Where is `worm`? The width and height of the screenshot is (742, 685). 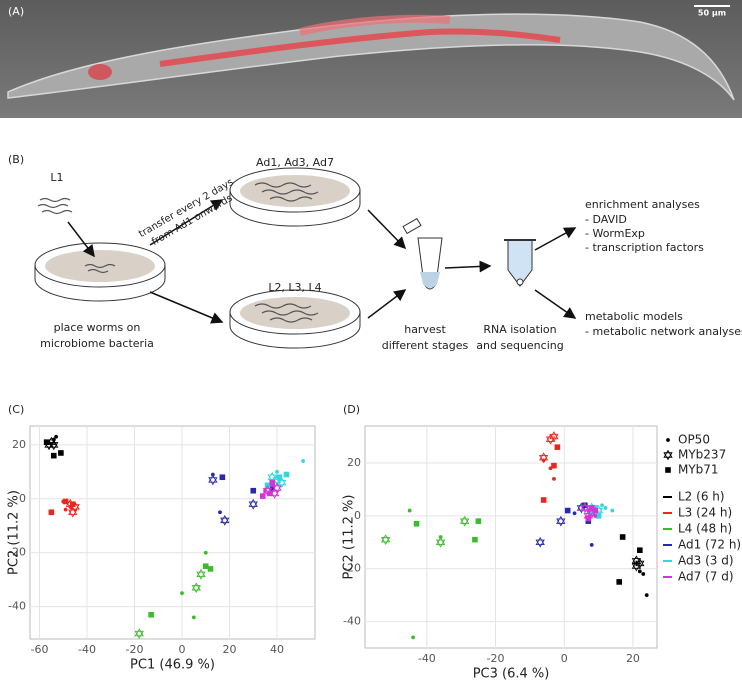
worm is located at coordinates (371, 57).